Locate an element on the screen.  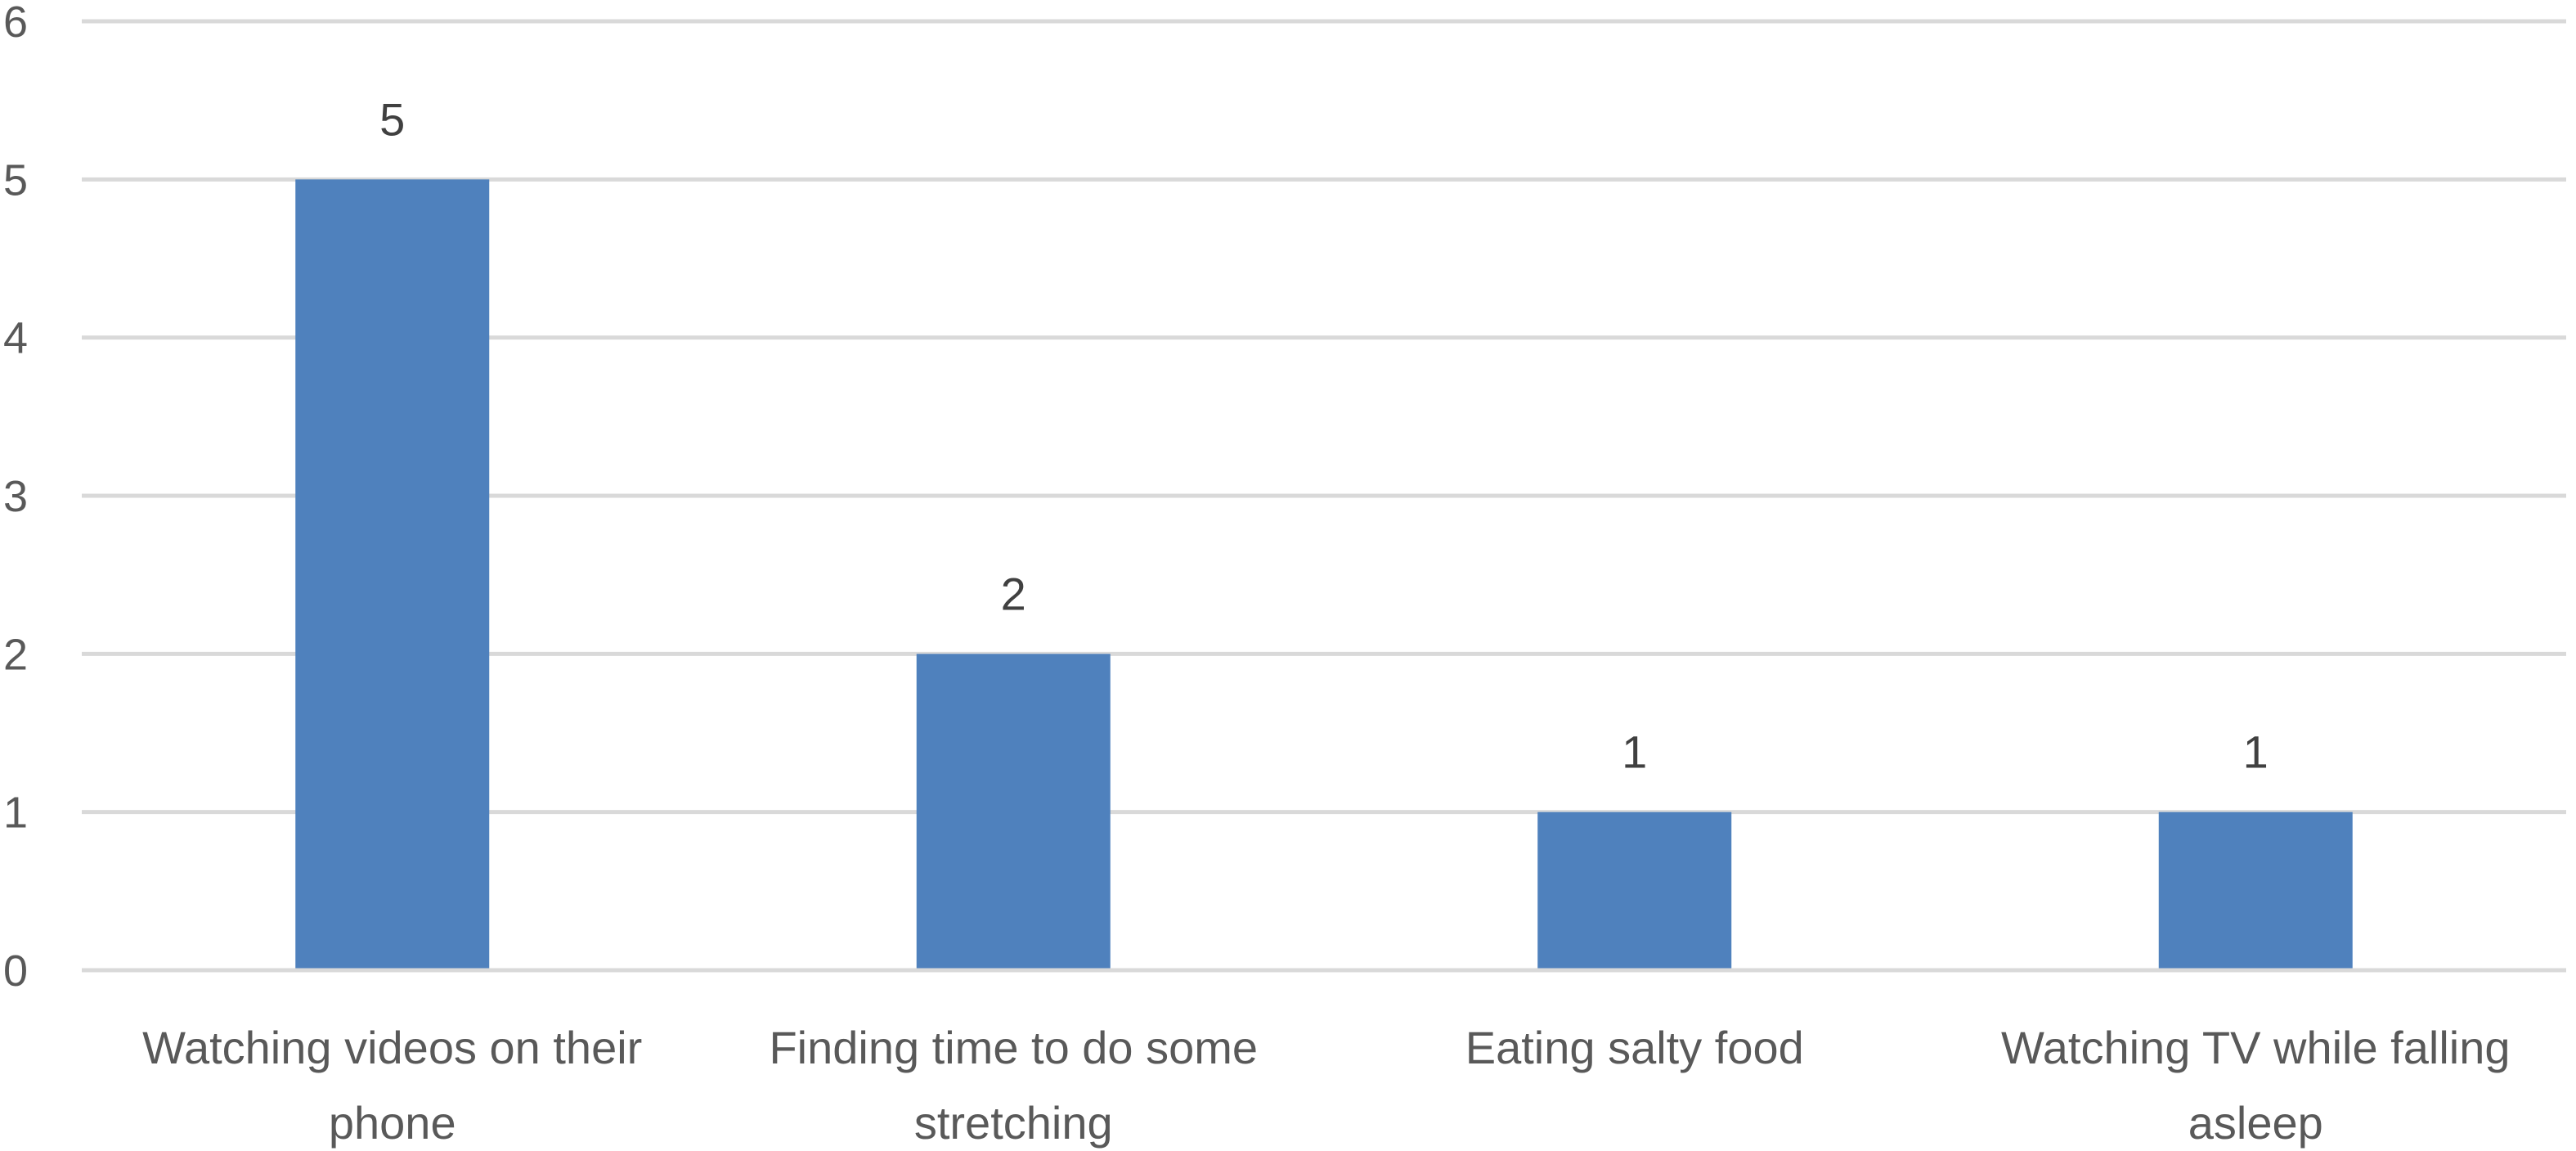
data-label: 5 is located at coordinates (392, 119).